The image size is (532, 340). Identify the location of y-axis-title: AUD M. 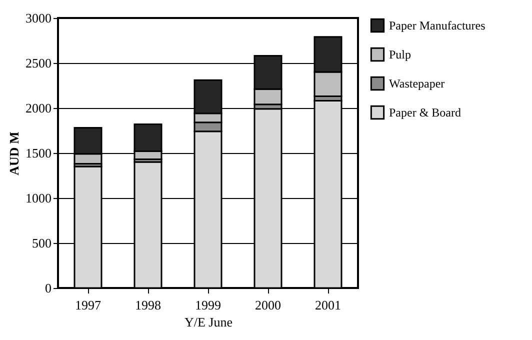
(14, 154).